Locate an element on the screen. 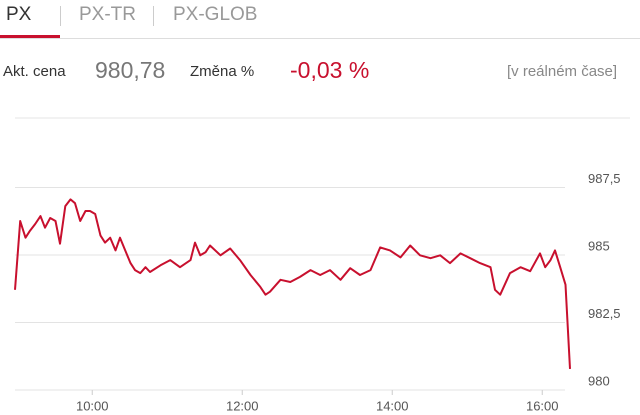 The image size is (640, 415). x-tick-label: 16:00 is located at coordinates (542, 405).